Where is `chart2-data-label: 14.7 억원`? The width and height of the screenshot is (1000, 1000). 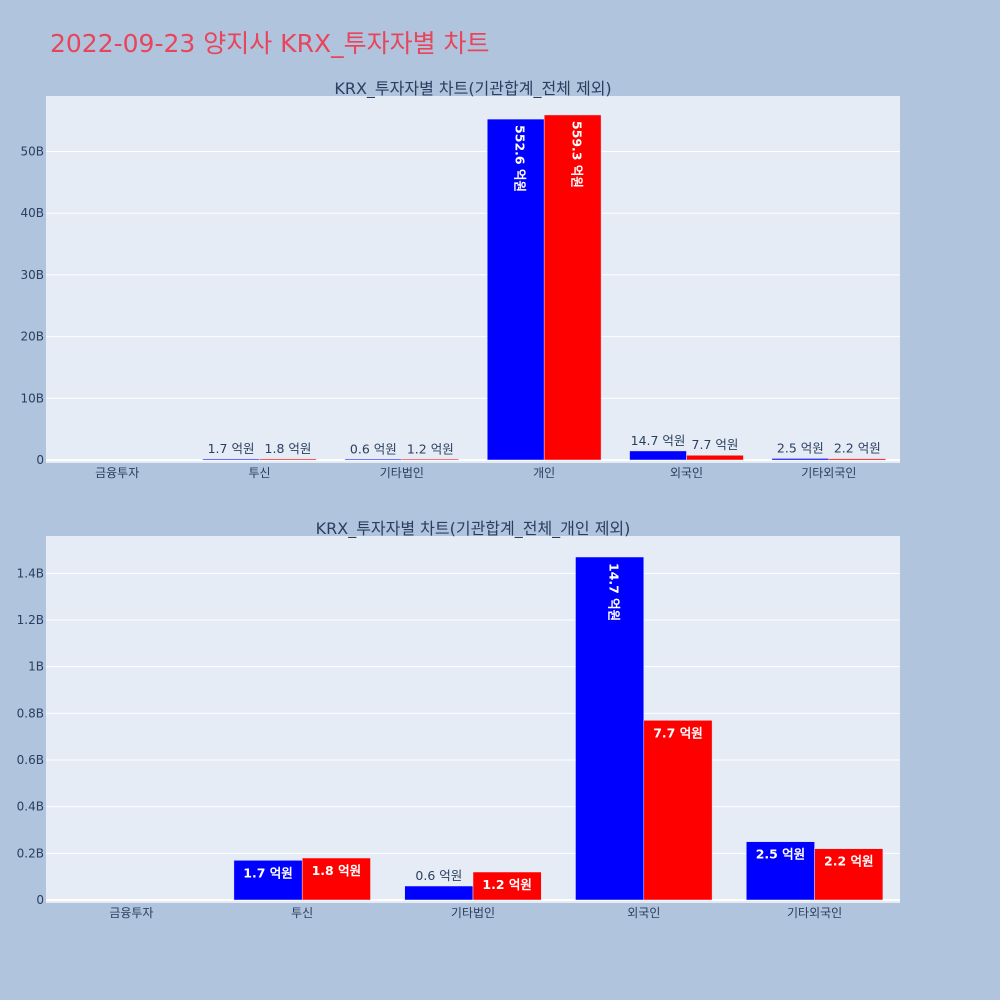 chart2-data-label: 14.7 억원 is located at coordinates (614, 592).